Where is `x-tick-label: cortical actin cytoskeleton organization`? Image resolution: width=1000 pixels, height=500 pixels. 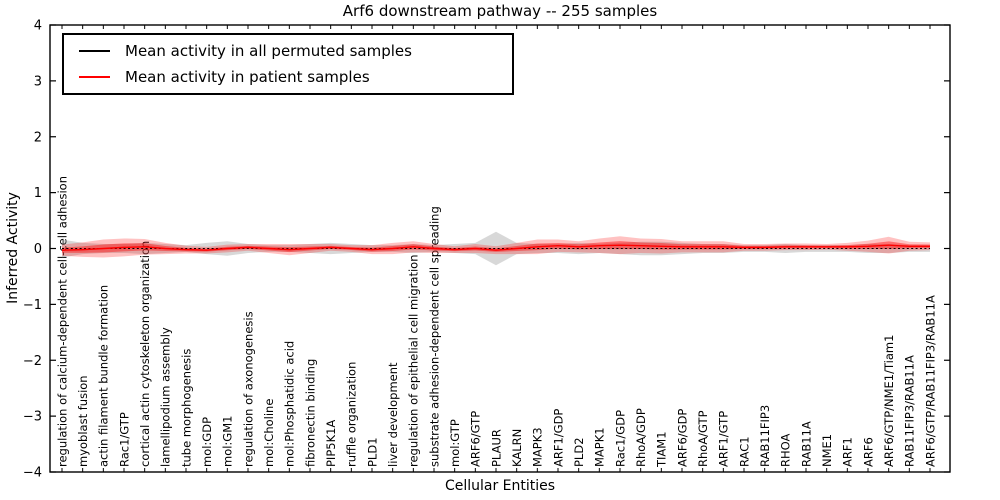
x-tick-label: cortical actin cytoskeleton organization is located at coordinates (145, 354).